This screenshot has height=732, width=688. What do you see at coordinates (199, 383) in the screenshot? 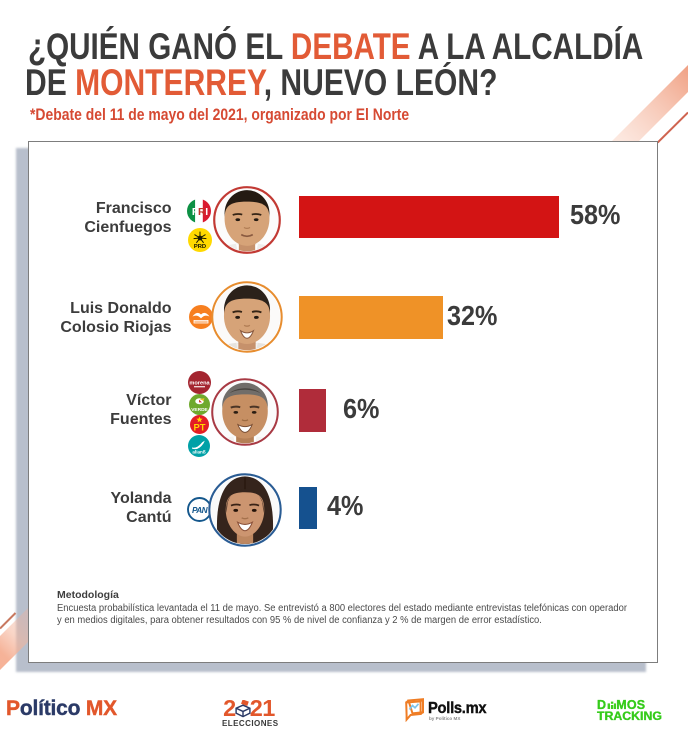
I see `svg-text: morena` at bounding box center [199, 383].